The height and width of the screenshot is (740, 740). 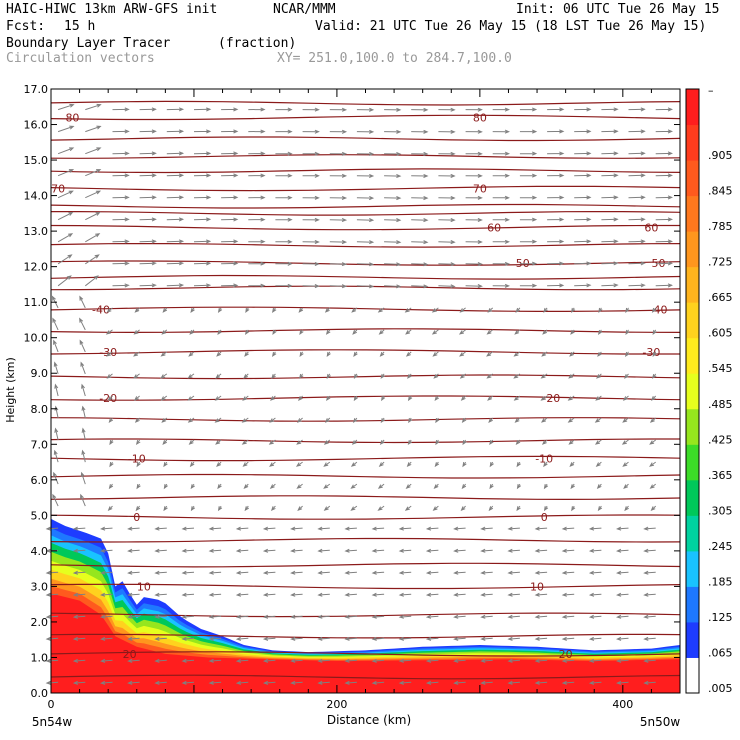 I want to click on colorbar-label: .005, so click(x=720, y=688).